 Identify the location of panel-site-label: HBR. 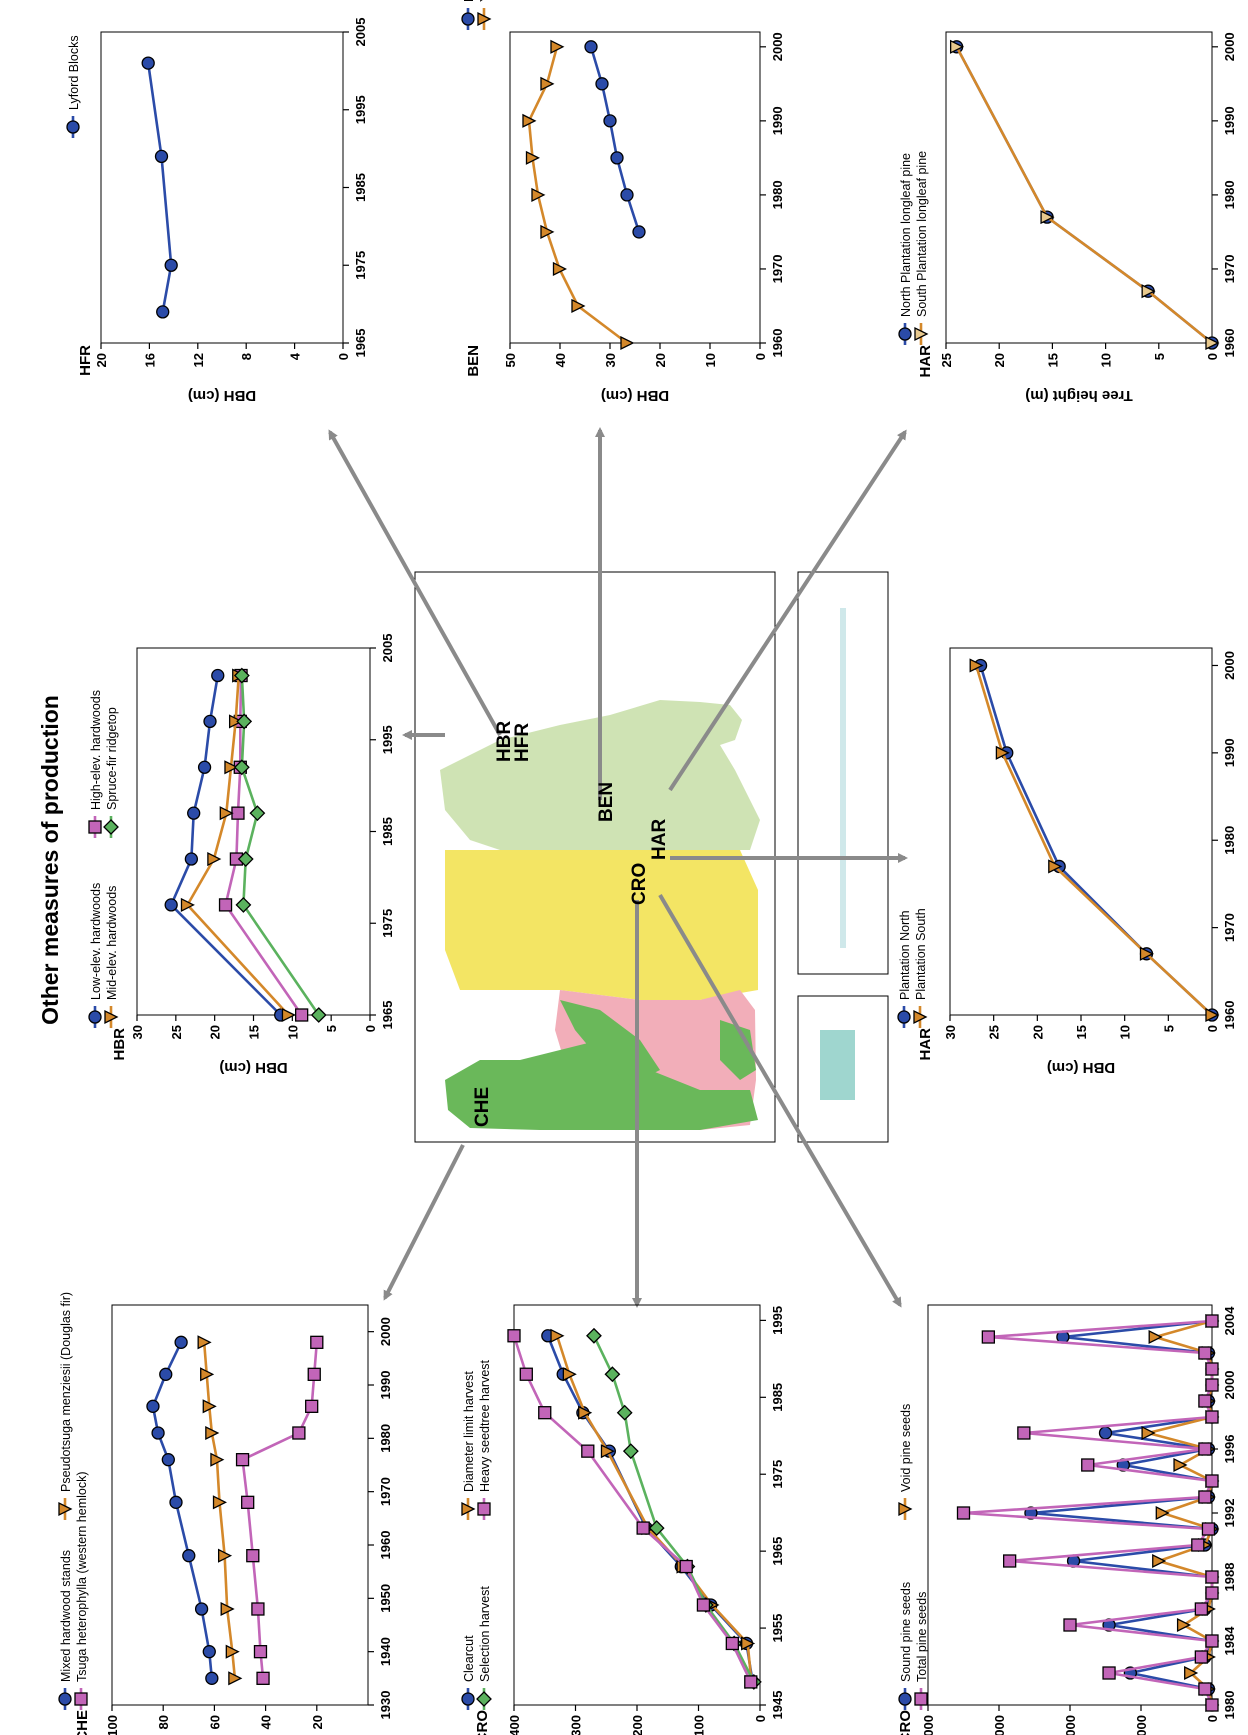
(119, 1044).